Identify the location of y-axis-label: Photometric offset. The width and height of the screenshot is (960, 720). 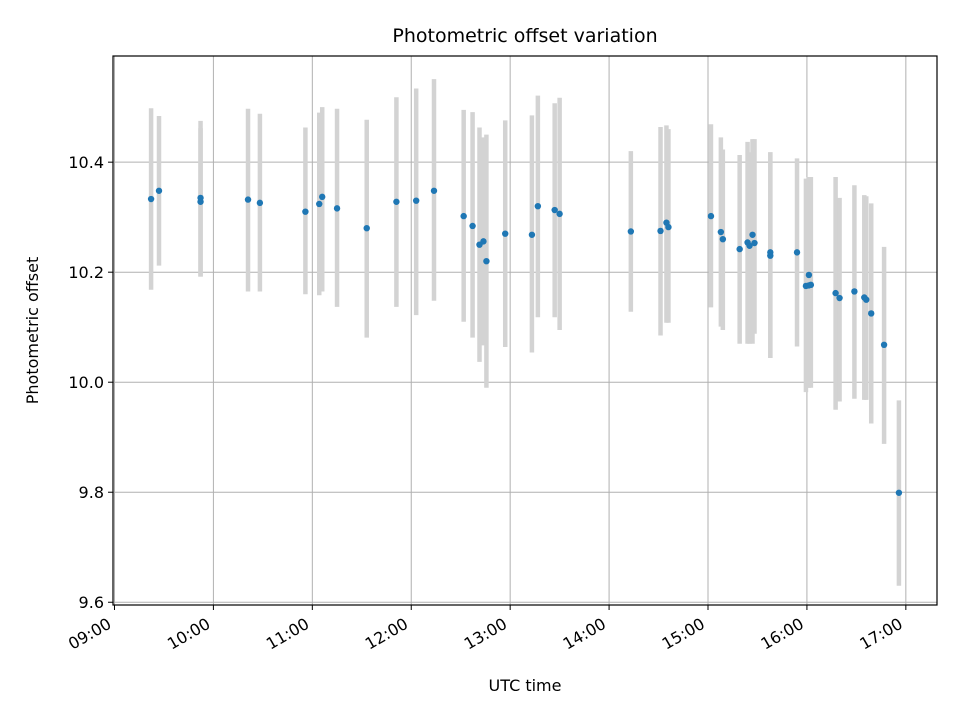
(32, 331).